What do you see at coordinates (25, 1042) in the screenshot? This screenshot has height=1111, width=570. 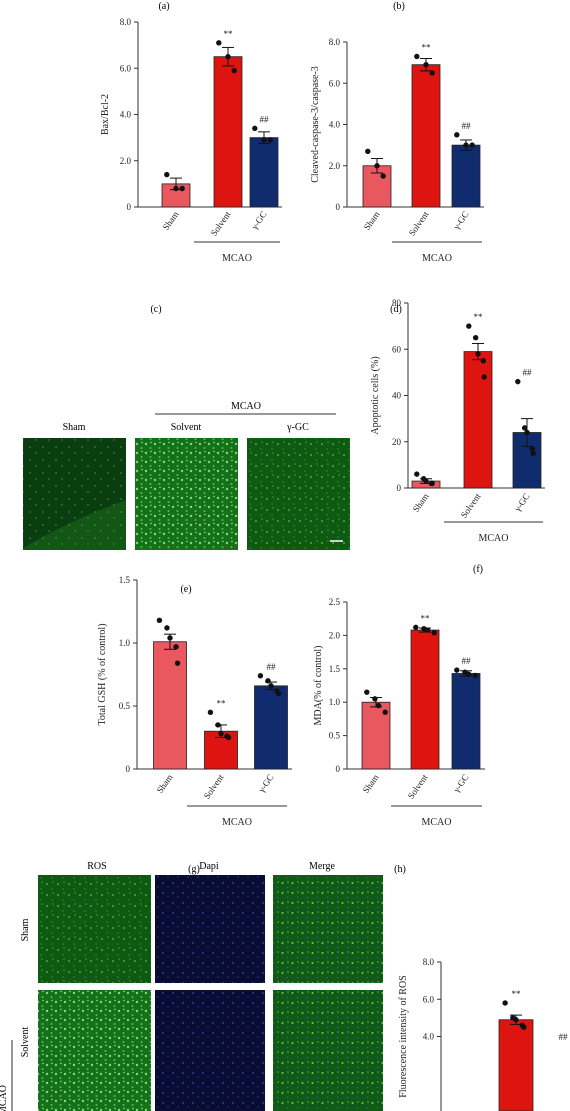 I see `row-label-solvent: Solvent` at bounding box center [25, 1042].